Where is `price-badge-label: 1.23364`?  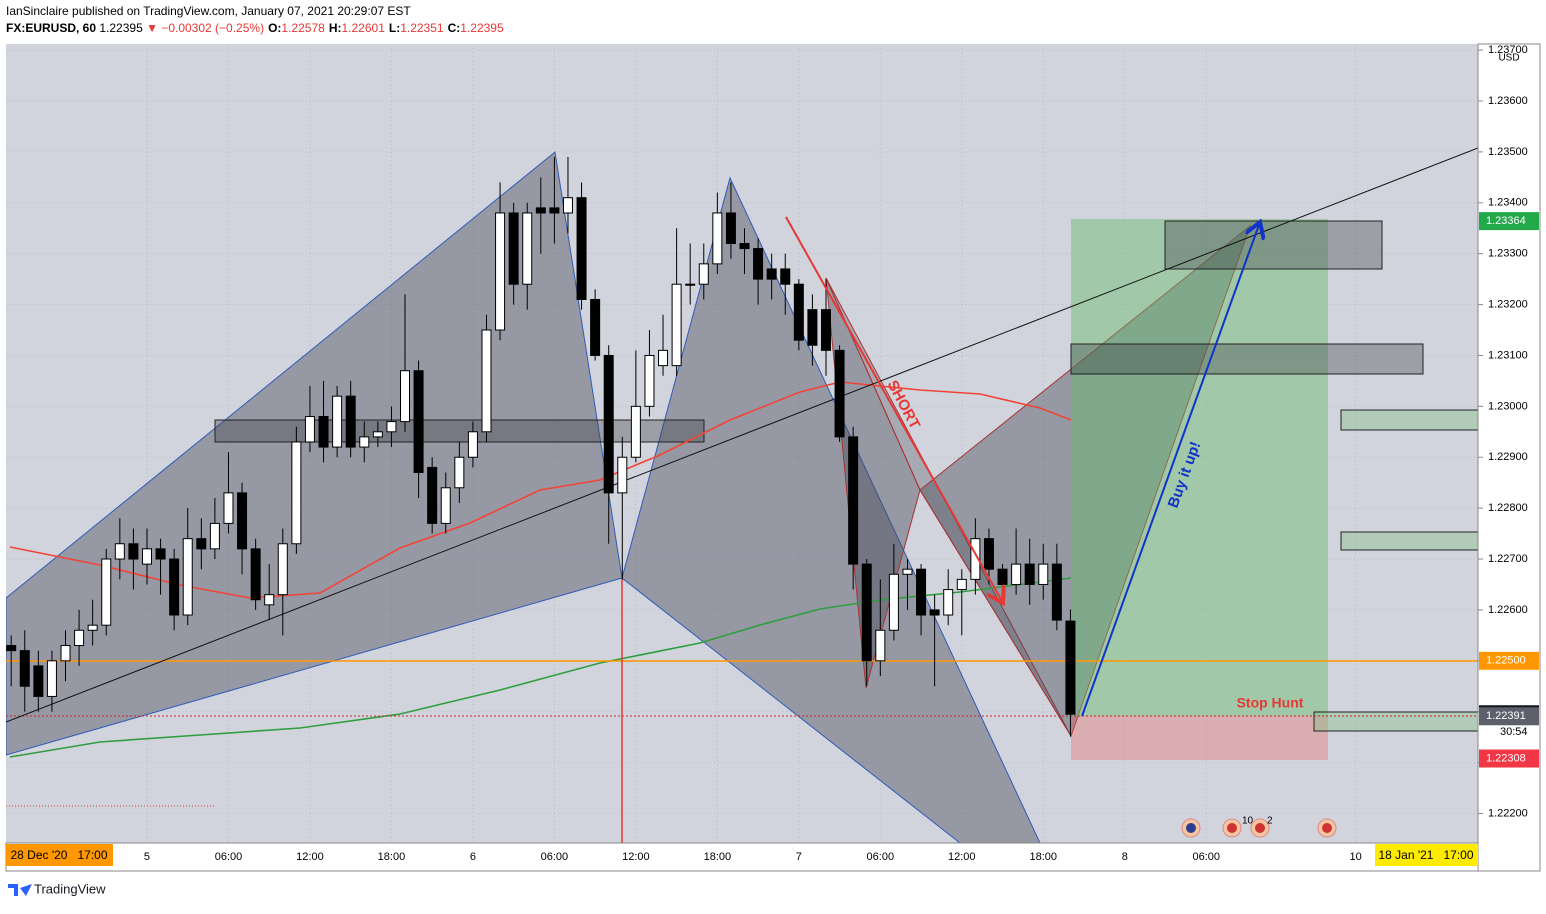
price-badge-label: 1.23364 is located at coordinates (1506, 221).